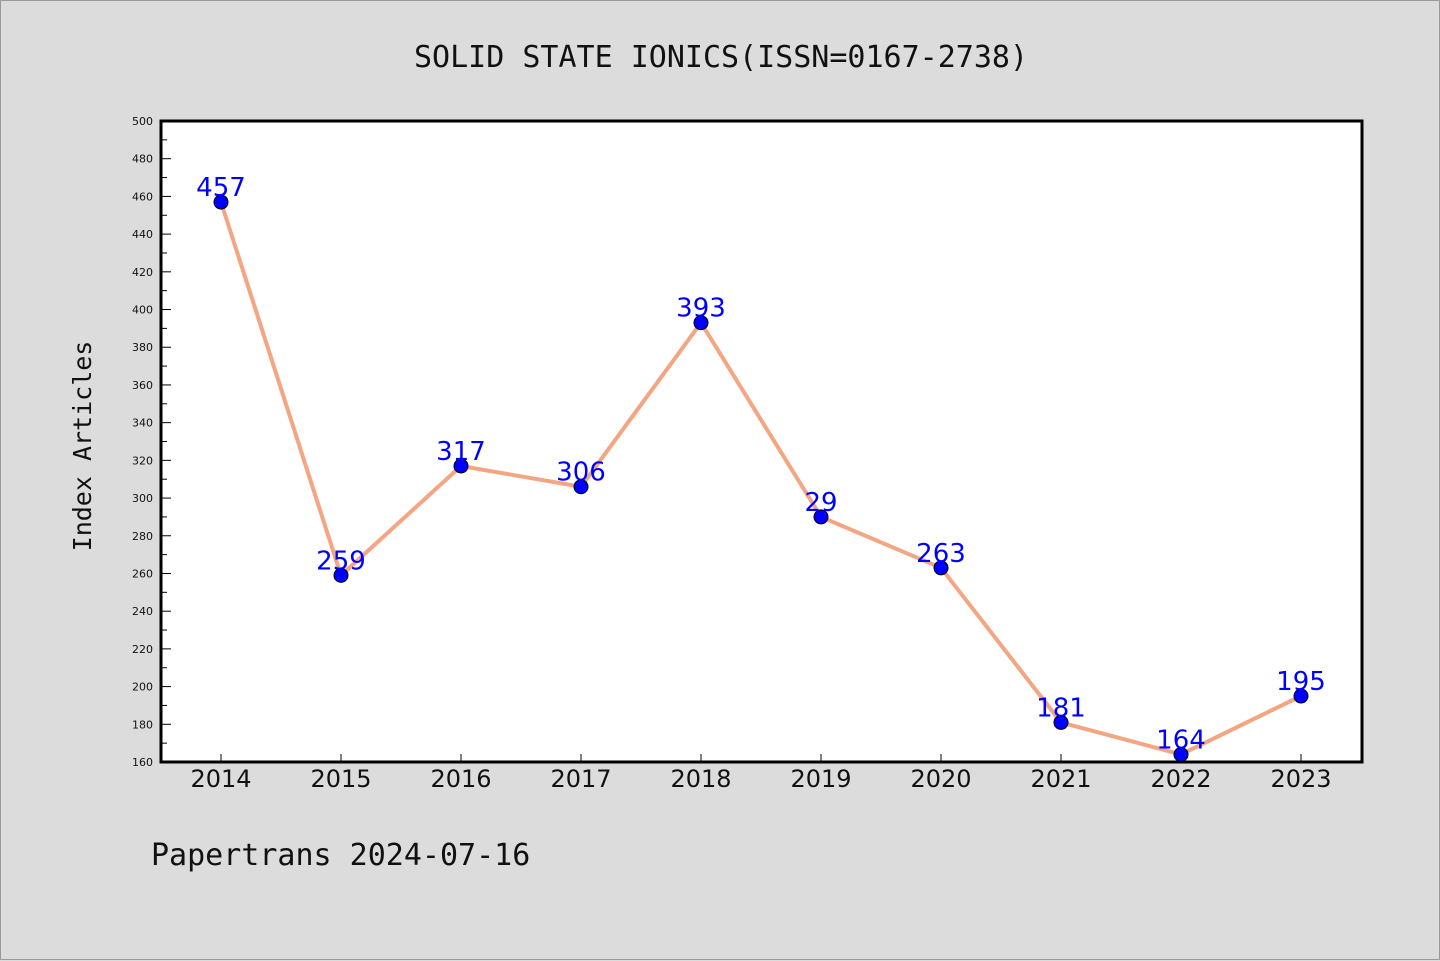 This screenshot has height=961, width=1440. Describe the element at coordinates (761, 773) in the screenshot. I see `x-axis: 2014 2015 2016 2017 2018 2019 2020 2021 2022 2023` at that location.